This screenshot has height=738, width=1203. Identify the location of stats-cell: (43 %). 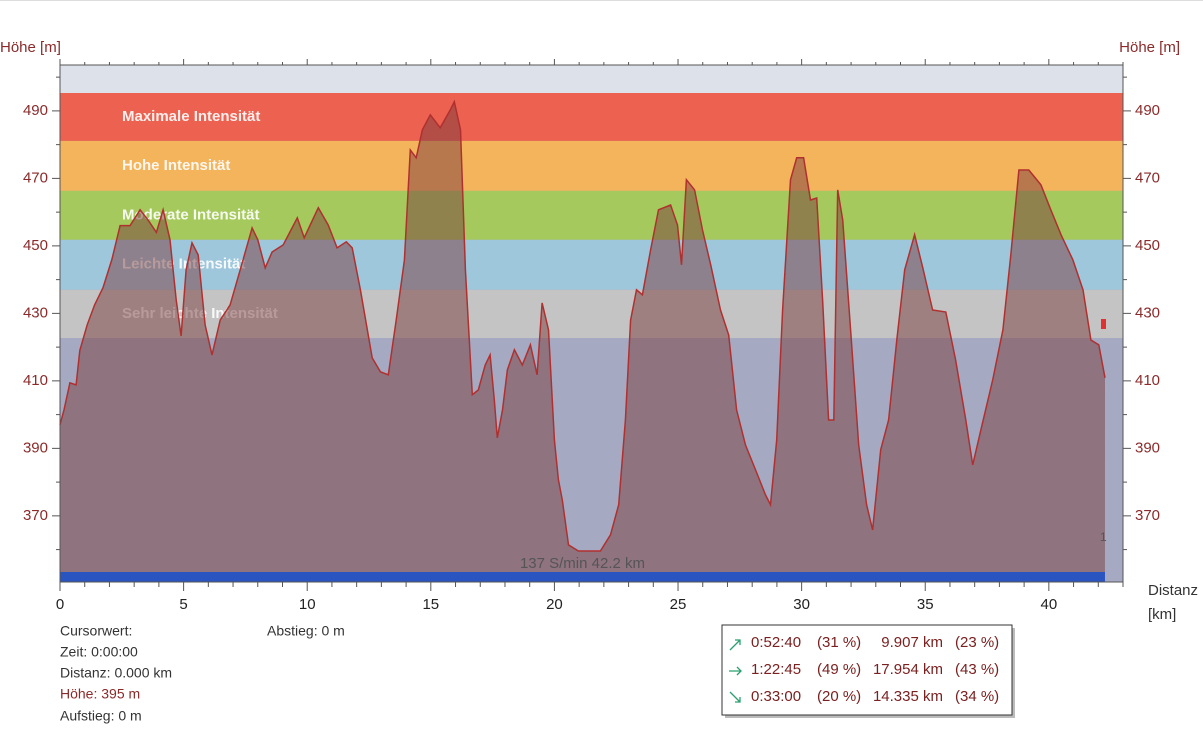
(977, 669).